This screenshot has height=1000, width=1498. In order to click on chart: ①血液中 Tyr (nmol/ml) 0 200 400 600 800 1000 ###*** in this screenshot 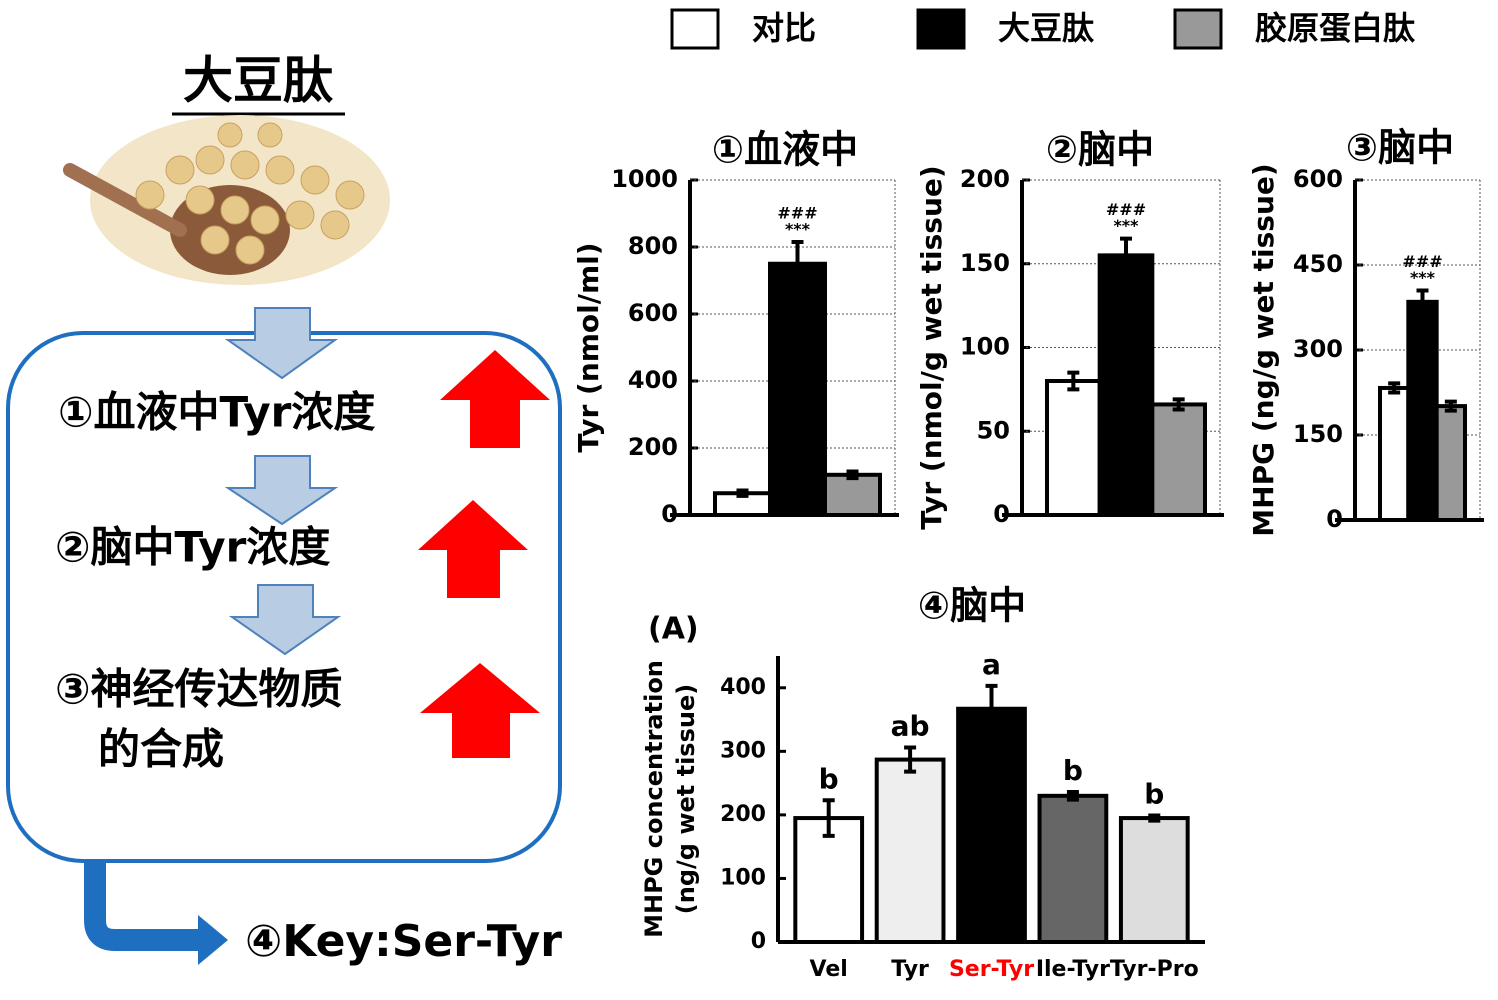, I will do `click(735, 328)`.